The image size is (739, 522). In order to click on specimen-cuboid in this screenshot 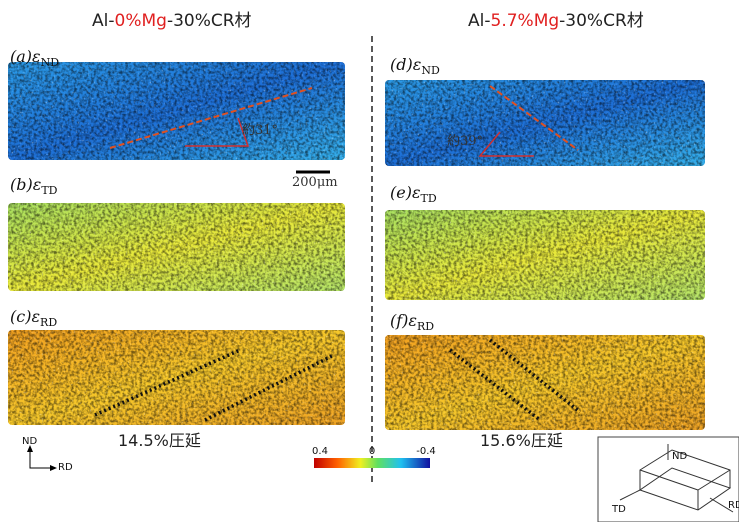, I will do `click(676, 478)`.